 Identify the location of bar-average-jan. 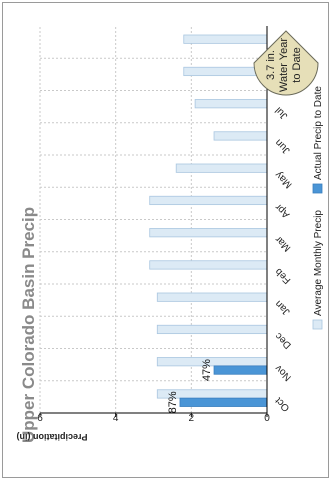
(212, 297).